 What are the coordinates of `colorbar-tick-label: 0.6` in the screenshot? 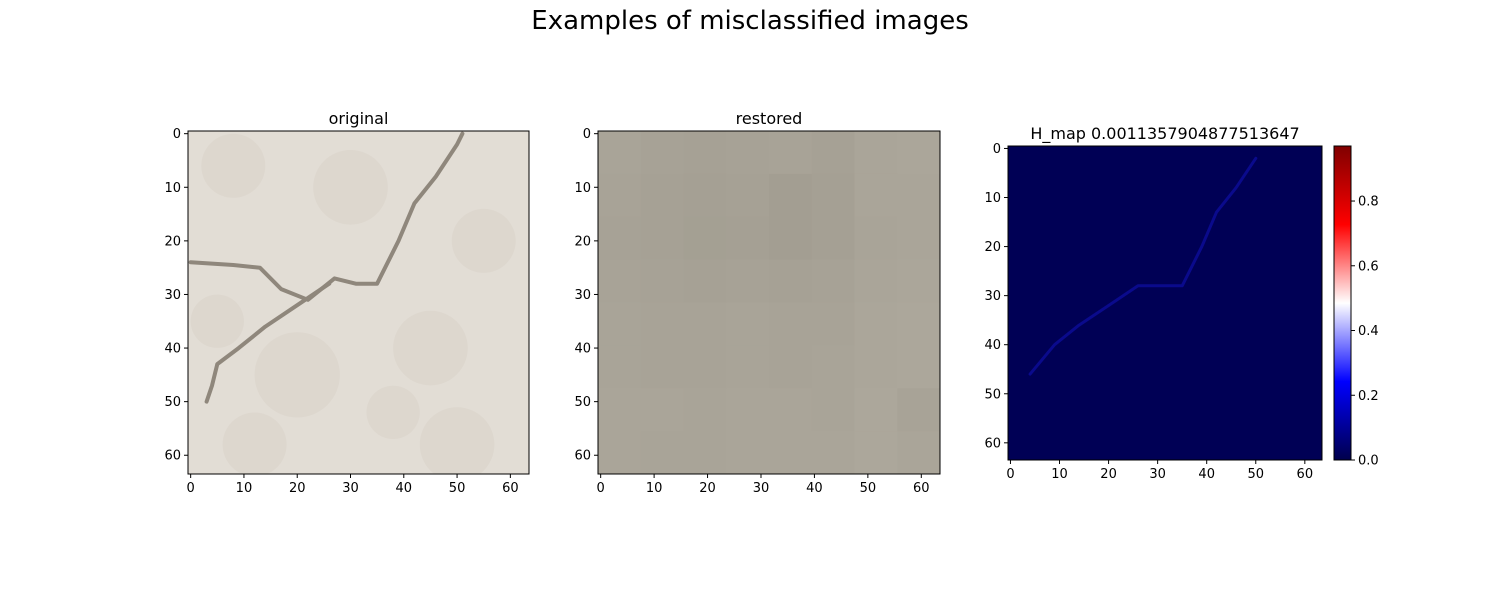 It's located at (1368, 266).